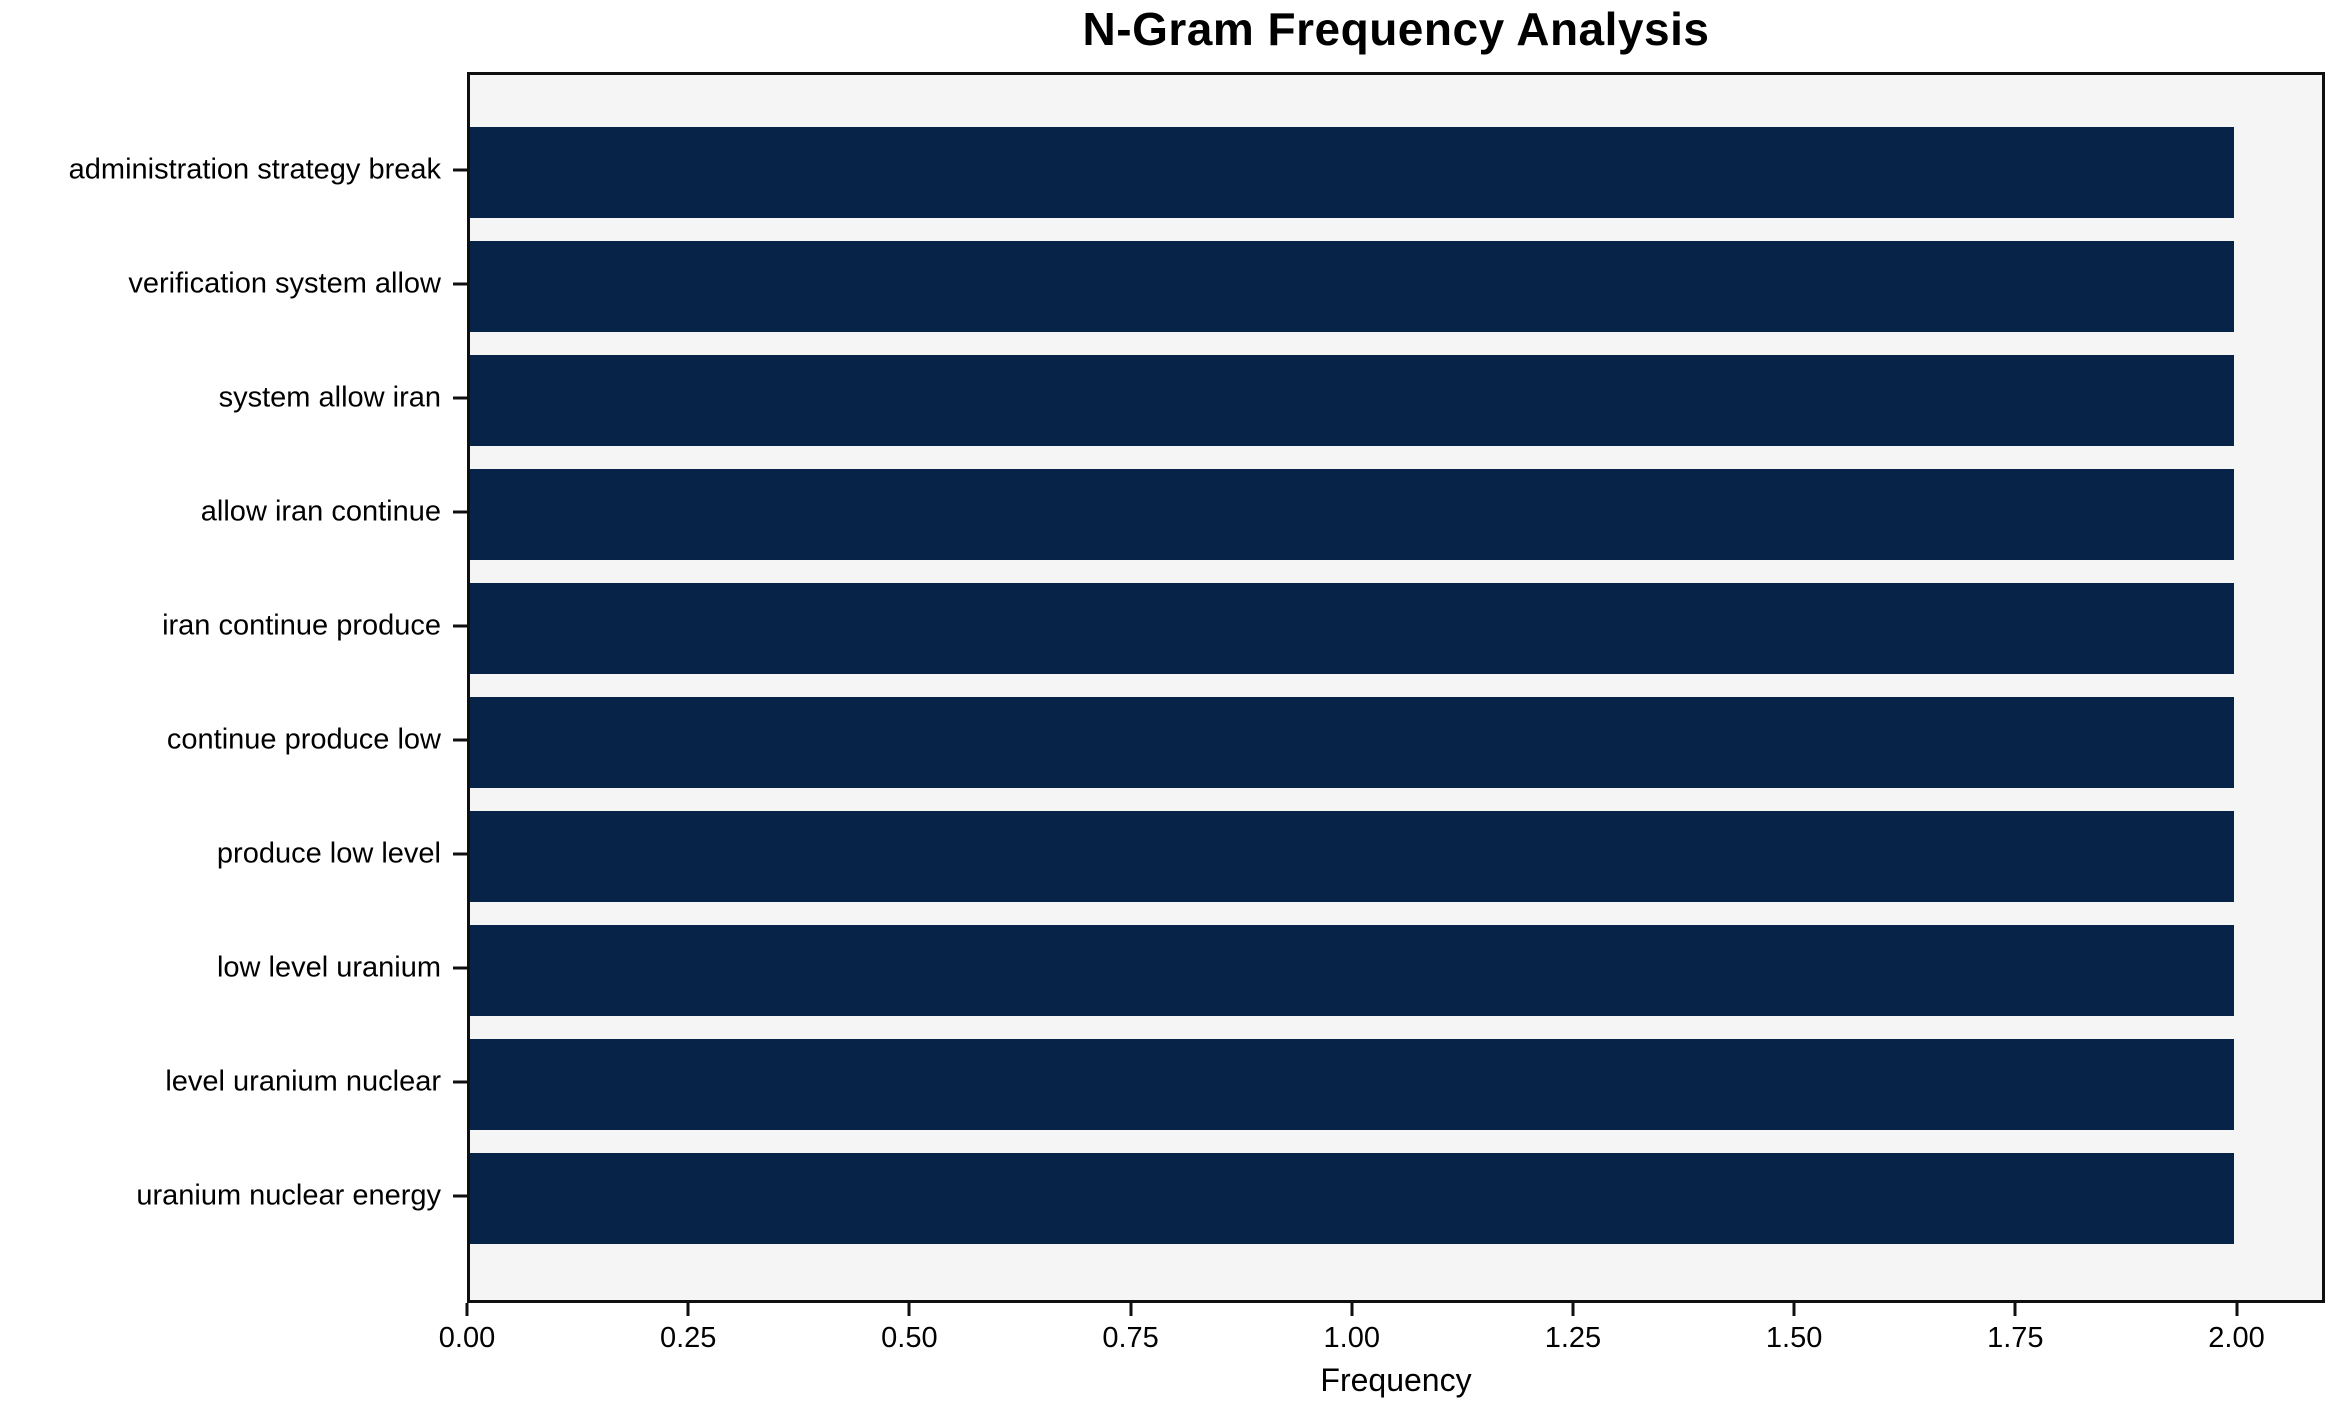  I want to click on x-tick-label: 1.00, so click(1351, 1338).